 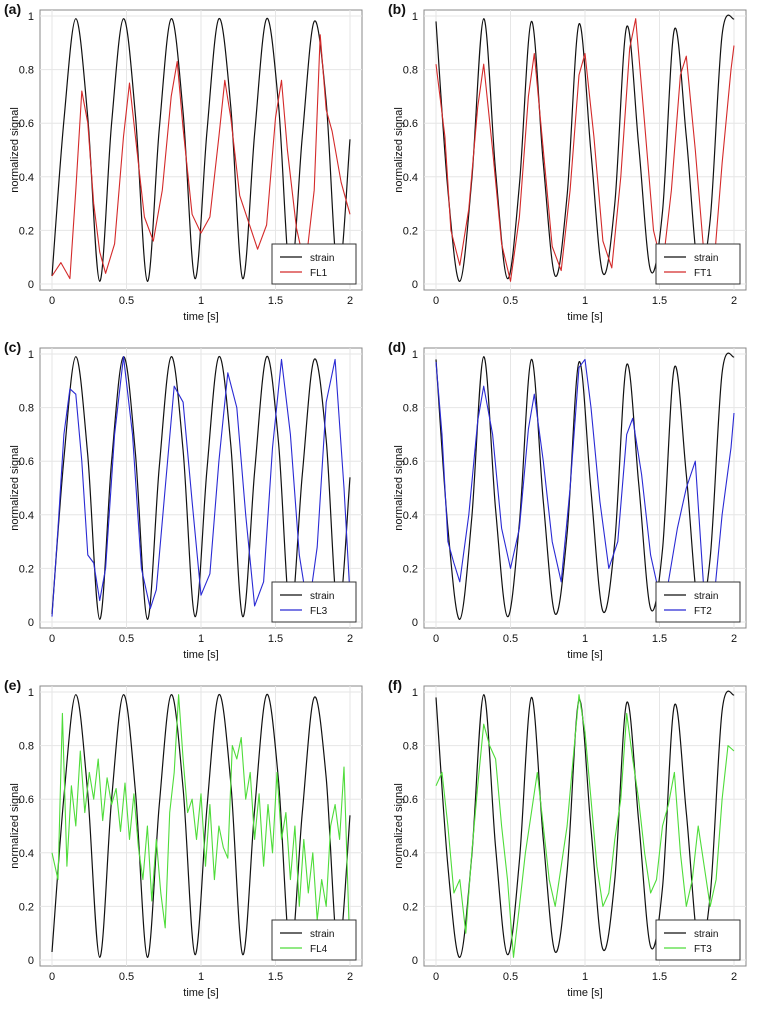 I want to click on legend: strain FT2, so click(x=698, y=602).